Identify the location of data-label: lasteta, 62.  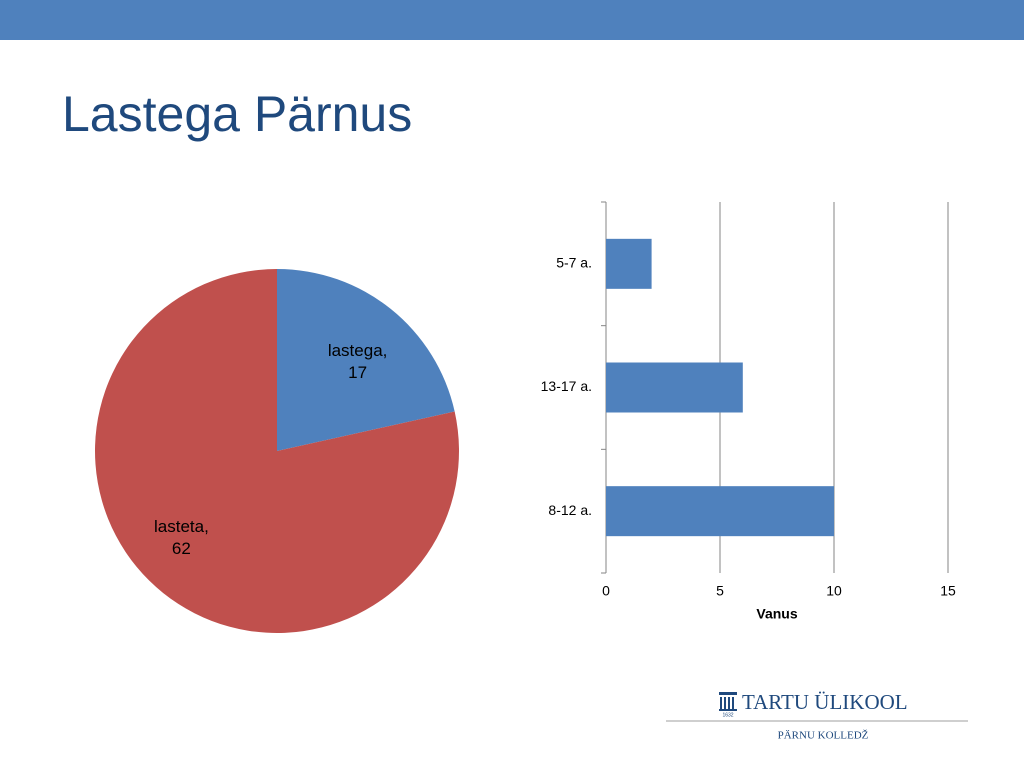
(181, 538).